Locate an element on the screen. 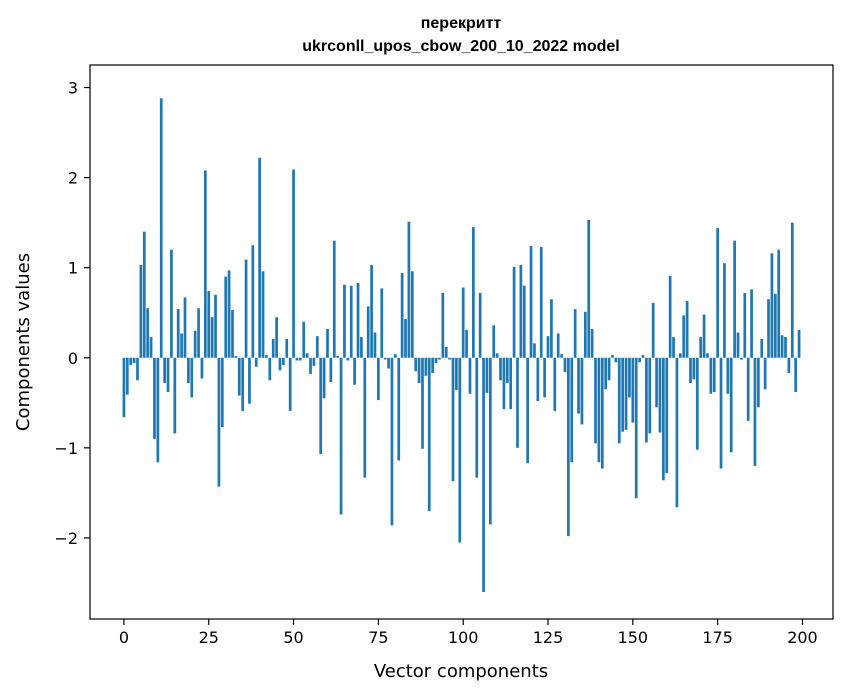  chart-title: перекритт is located at coordinates (461, 23).